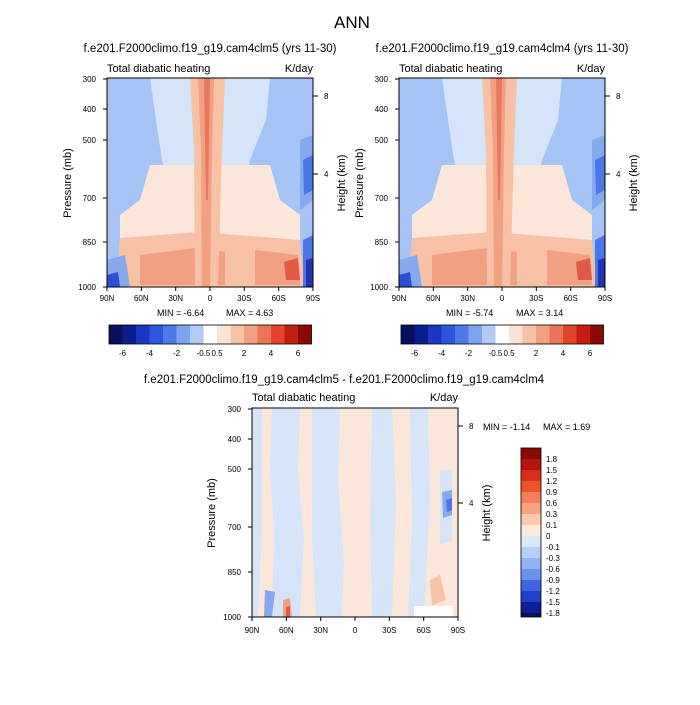 The image size is (700, 705). Describe the element at coordinates (204, 353) in the screenshot. I see `colorbar-label: -0.5` at that location.